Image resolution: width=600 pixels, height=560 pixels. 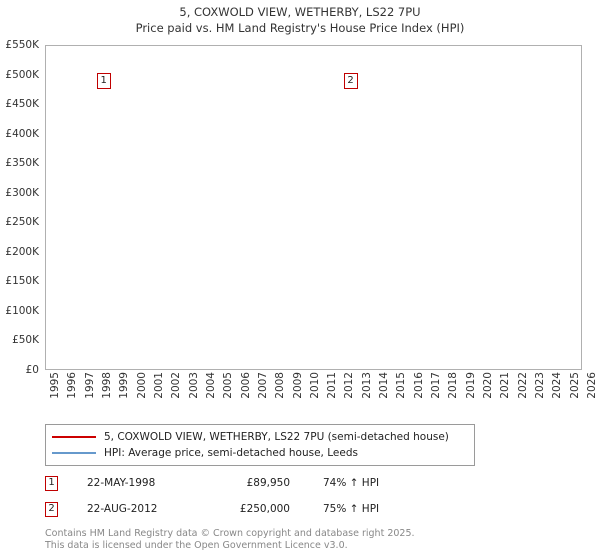 I want to click on x-axis-tick-label: 2006, so click(x=245, y=385).